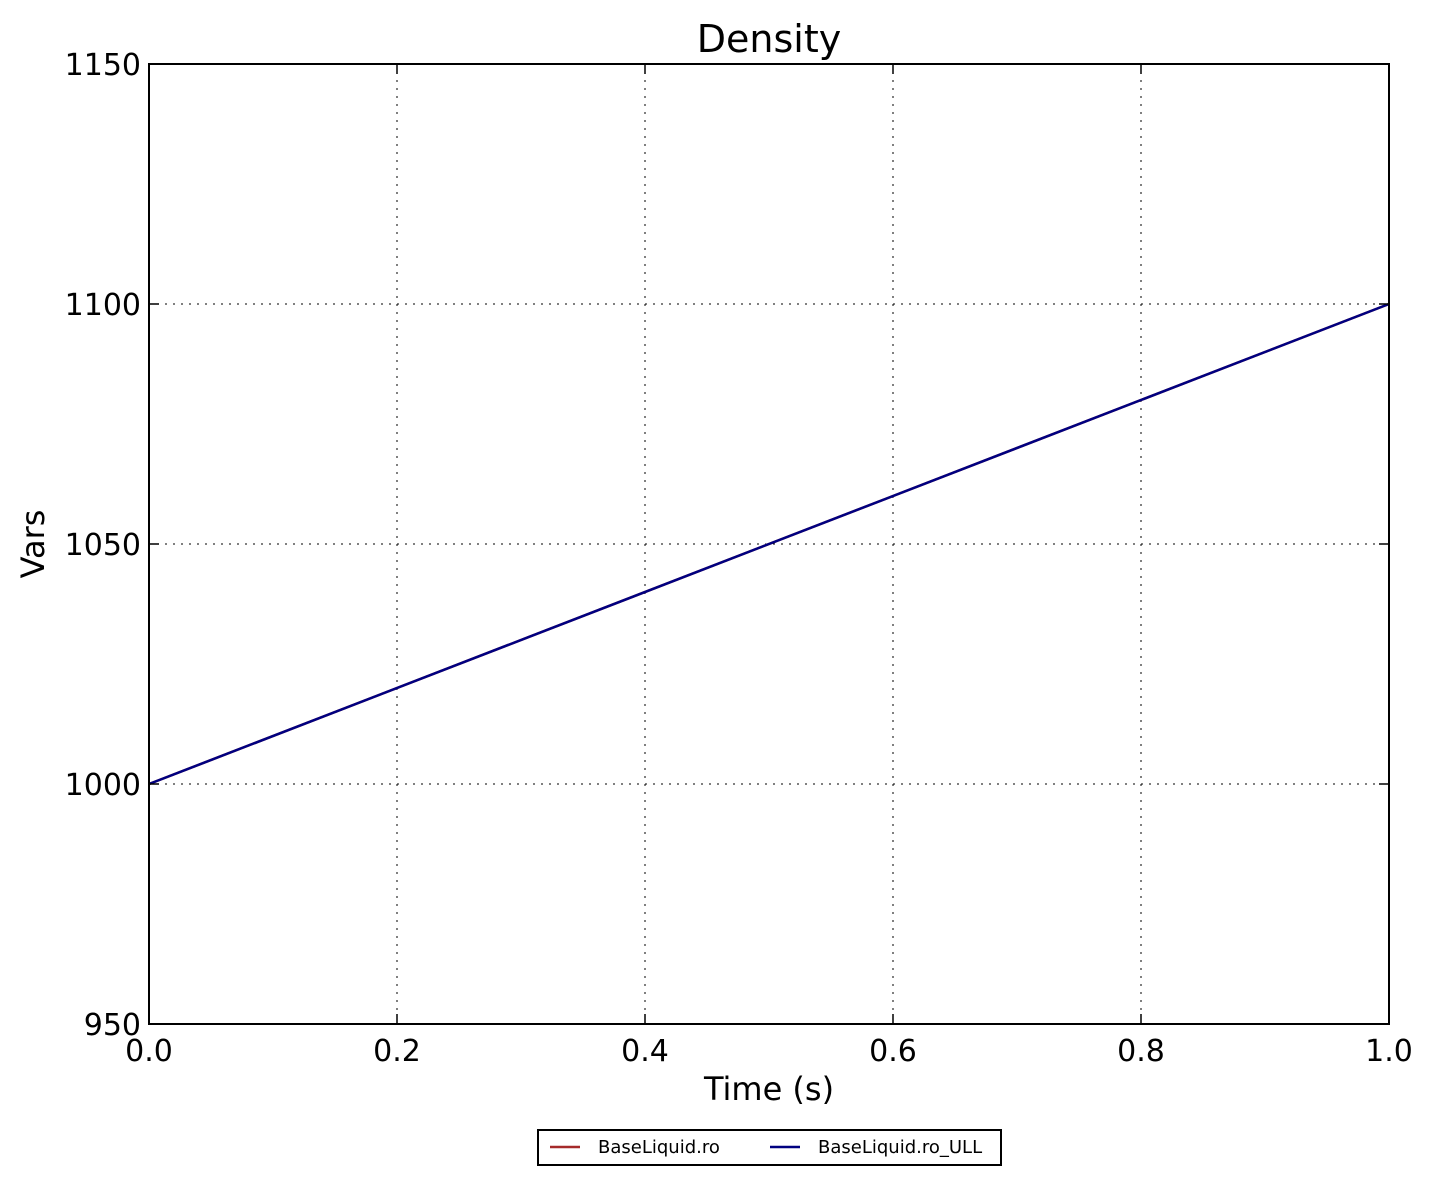 This screenshot has width=1432, height=1185. What do you see at coordinates (659, 1147) in the screenshot?
I see `legend-label: BaseLiquid.ro` at bounding box center [659, 1147].